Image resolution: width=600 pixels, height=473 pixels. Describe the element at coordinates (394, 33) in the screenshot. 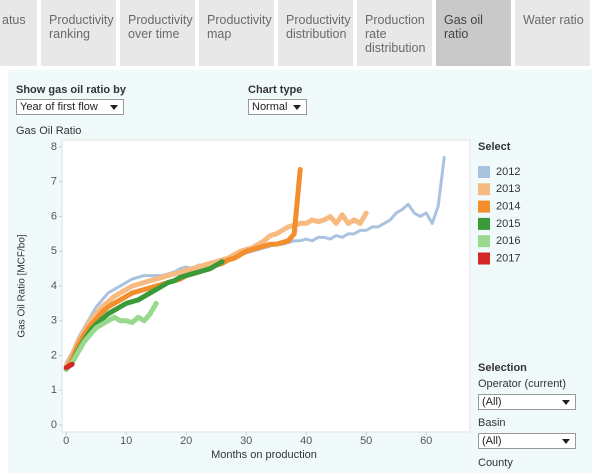

I see `tab: Production rate distribution` at that location.